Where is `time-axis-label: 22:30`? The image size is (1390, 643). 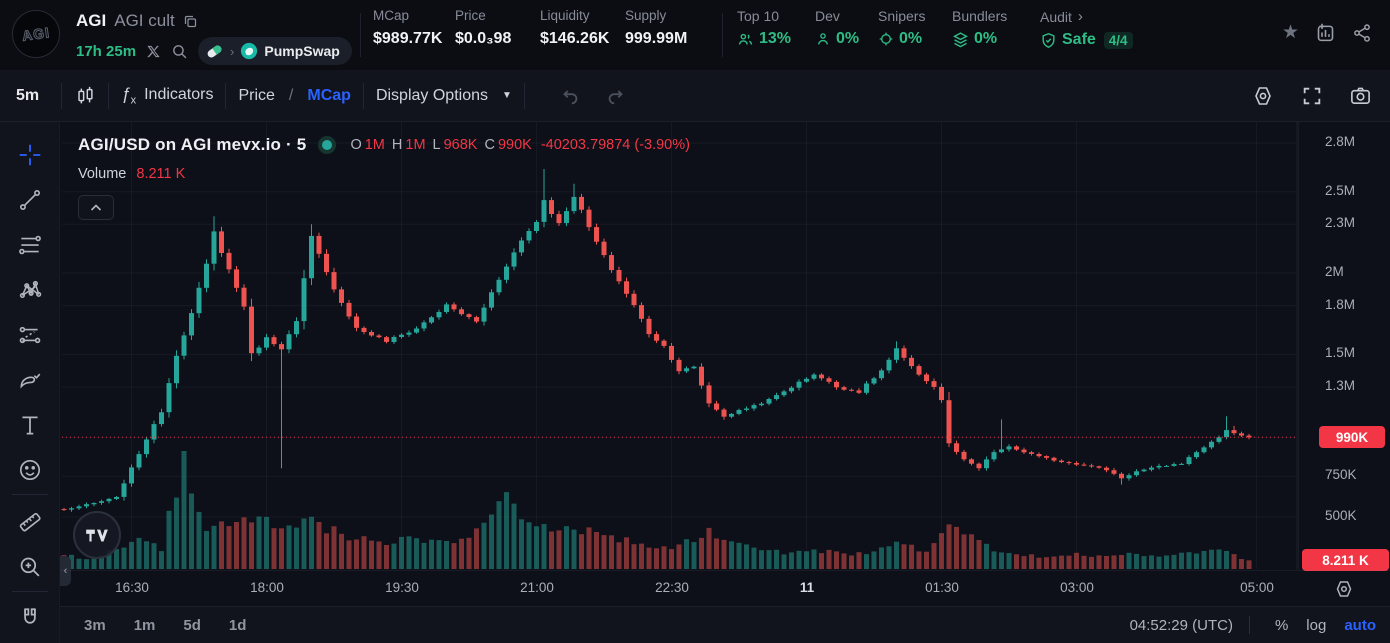
time-axis-label: 22:30 is located at coordinates (672, 587).